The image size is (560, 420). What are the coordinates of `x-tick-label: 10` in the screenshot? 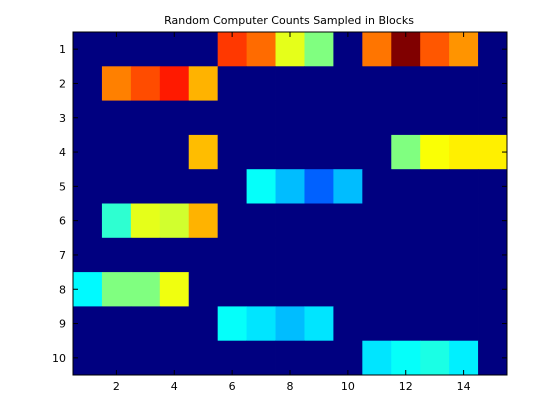 It's located at (348, 386).